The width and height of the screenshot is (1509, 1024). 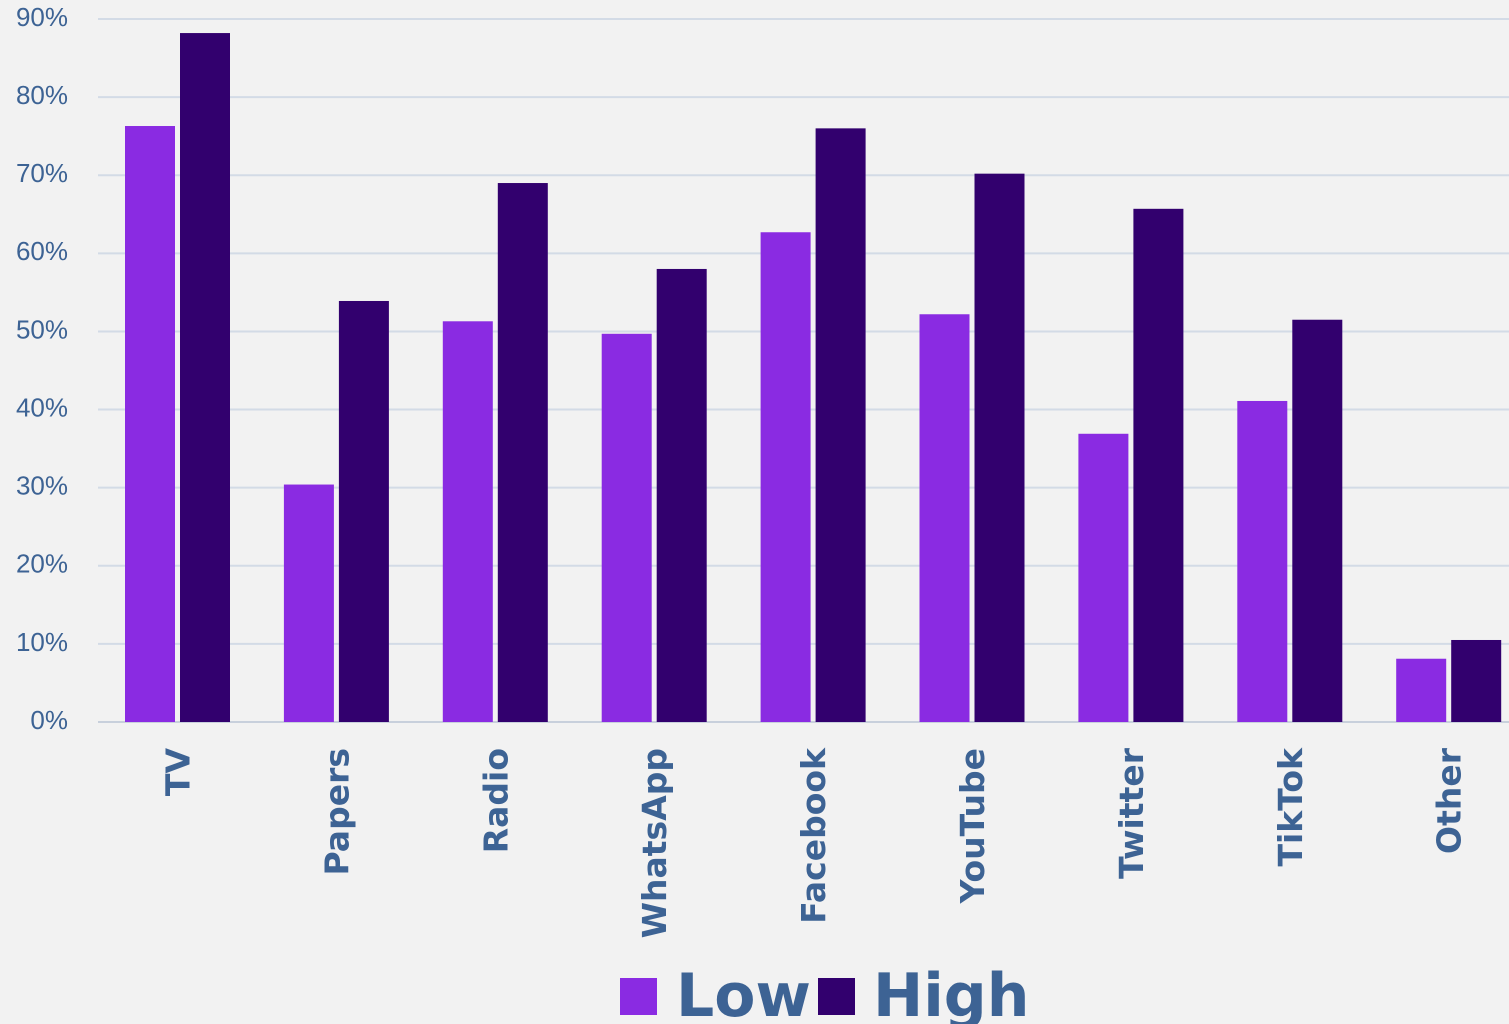 What do you see at coordinates (363, 511) in the screenshot?
I see `bar-high-papers` at bounding box center [363, 511].